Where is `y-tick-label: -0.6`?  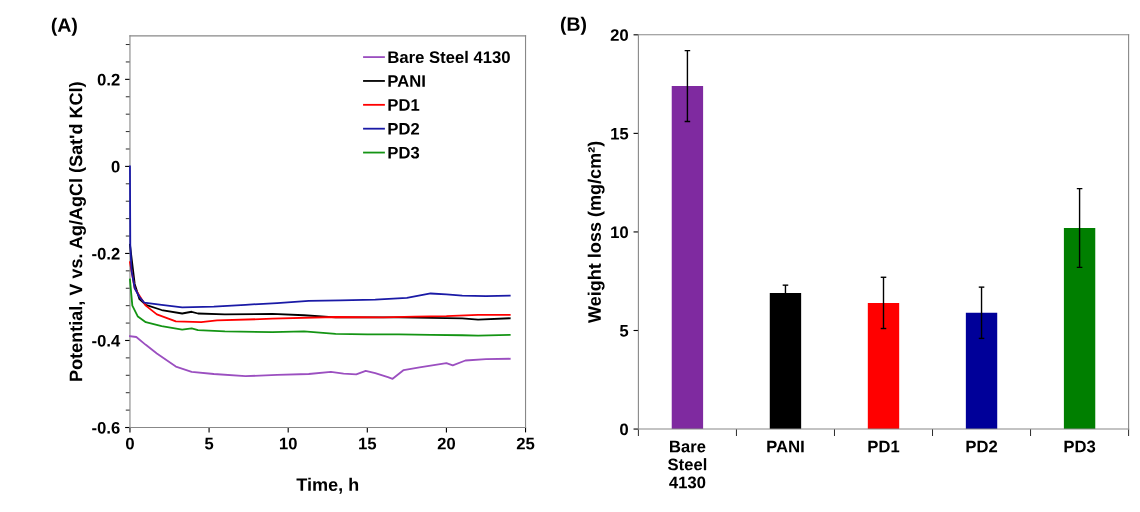
y-tick-label: -0.6 is located at coordinates (106, 427).